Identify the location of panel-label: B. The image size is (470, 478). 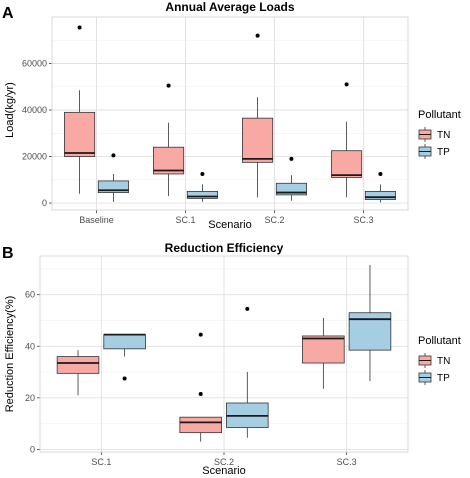
(8, 253).